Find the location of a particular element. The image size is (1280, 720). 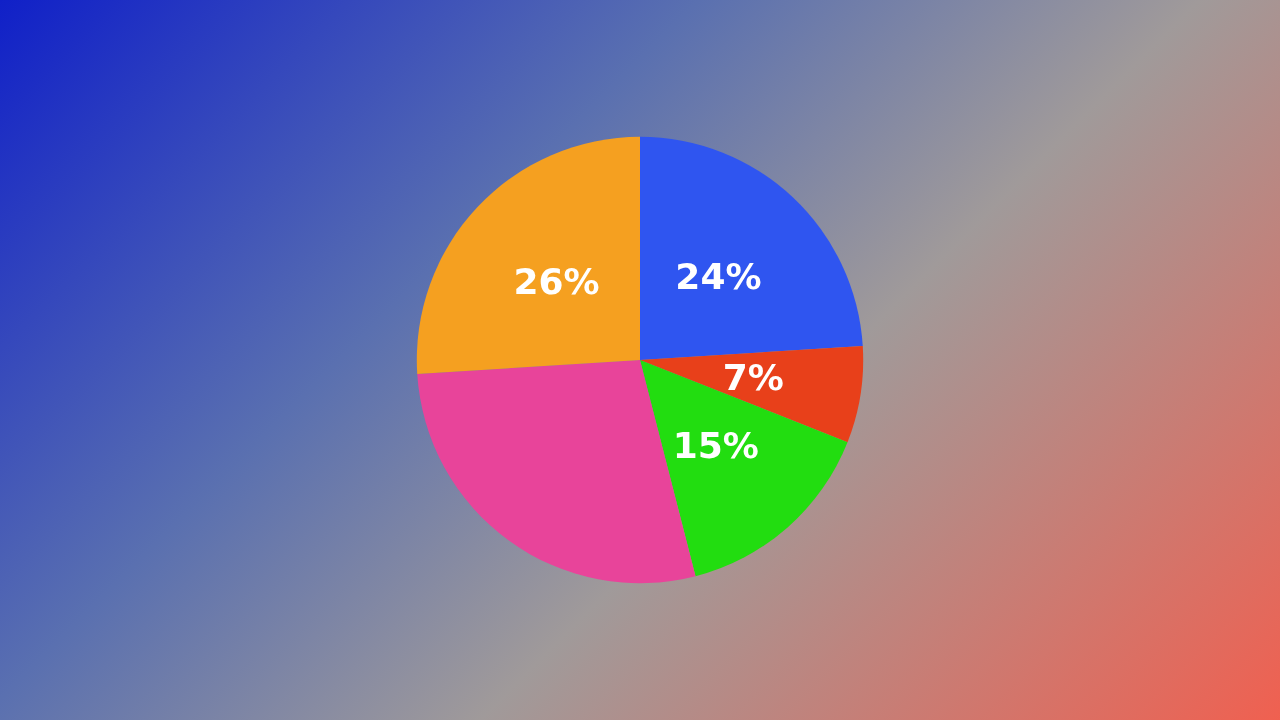

data-label: 24% is located at coordinates (718, 276).